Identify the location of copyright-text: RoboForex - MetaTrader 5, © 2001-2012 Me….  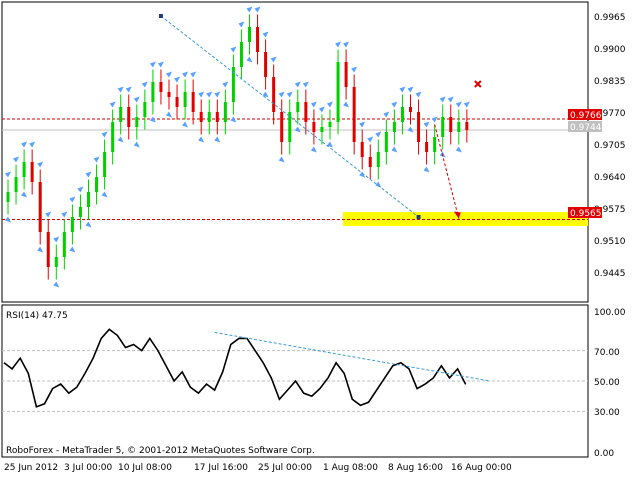
(160, 451).